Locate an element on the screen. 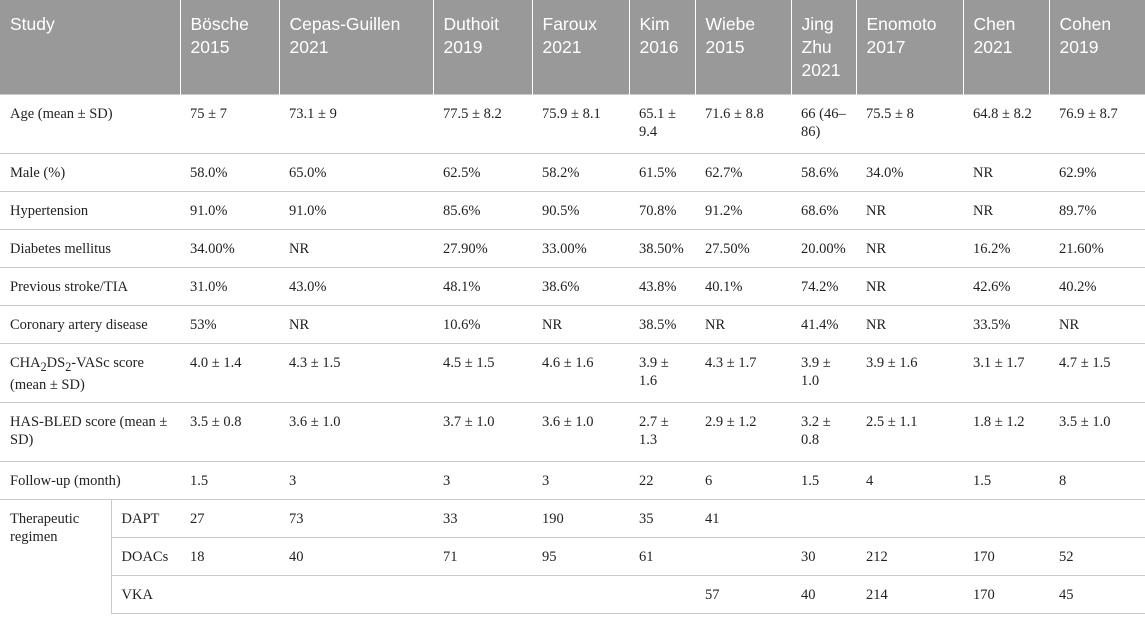 The image size is (1145, 618). cell-value: 76.9 ± 8.7 is located at coordinates (1088, 114).